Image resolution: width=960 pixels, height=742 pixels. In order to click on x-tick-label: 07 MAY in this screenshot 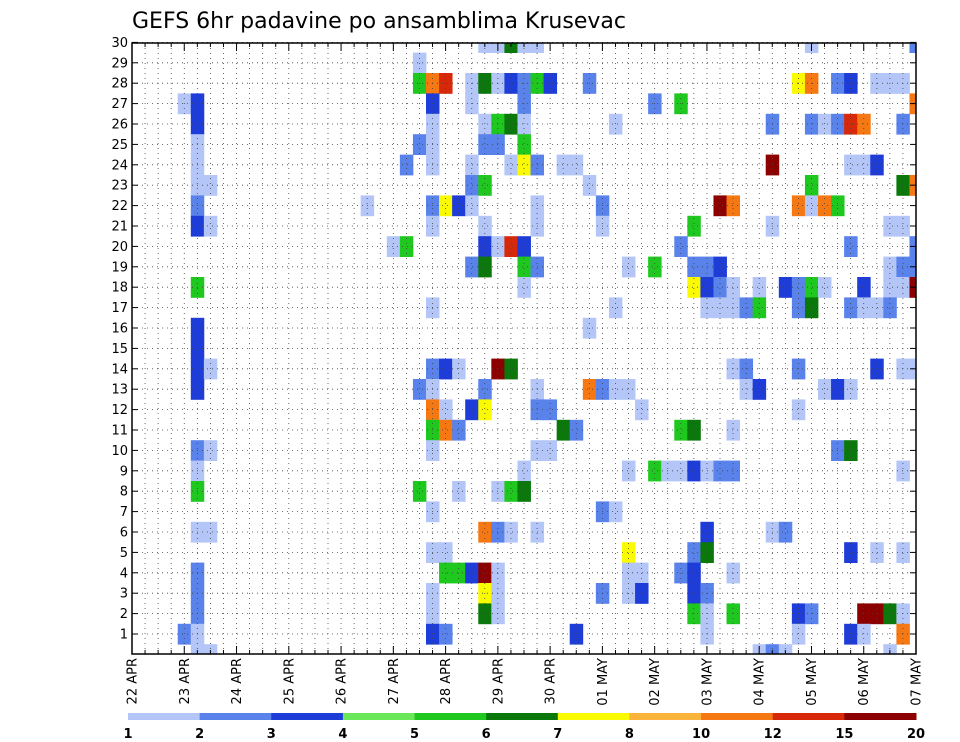, I will do `click(917, 682)`.